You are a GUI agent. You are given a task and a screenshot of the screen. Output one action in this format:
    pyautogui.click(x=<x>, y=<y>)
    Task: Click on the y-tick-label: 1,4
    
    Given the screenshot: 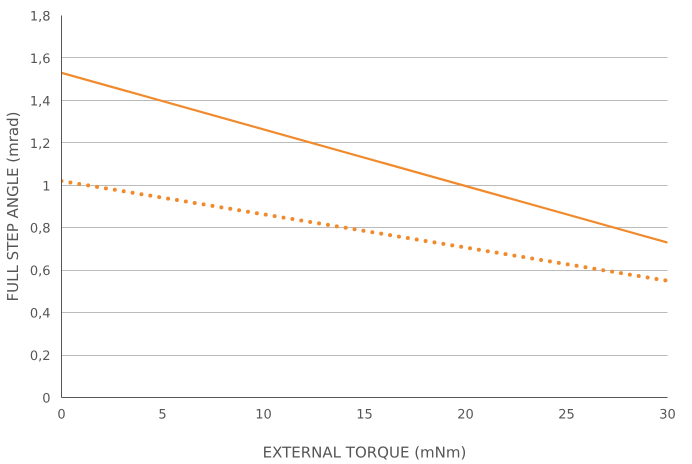 What is the action you would take?
    pyautogui.click(x=40, y=102)
    